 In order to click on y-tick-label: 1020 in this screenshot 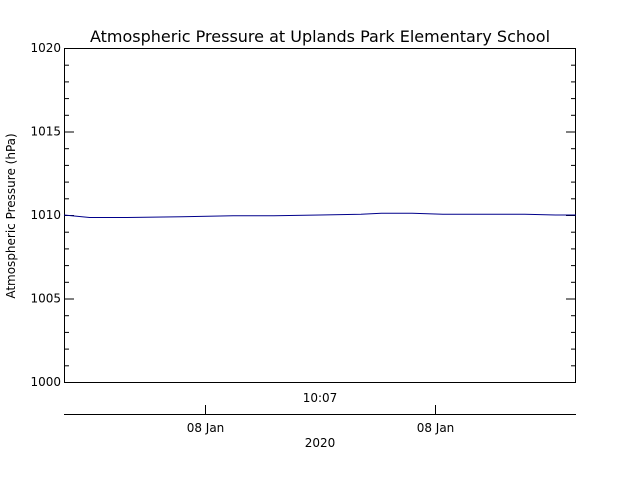, I will do `click(45, 48)`.